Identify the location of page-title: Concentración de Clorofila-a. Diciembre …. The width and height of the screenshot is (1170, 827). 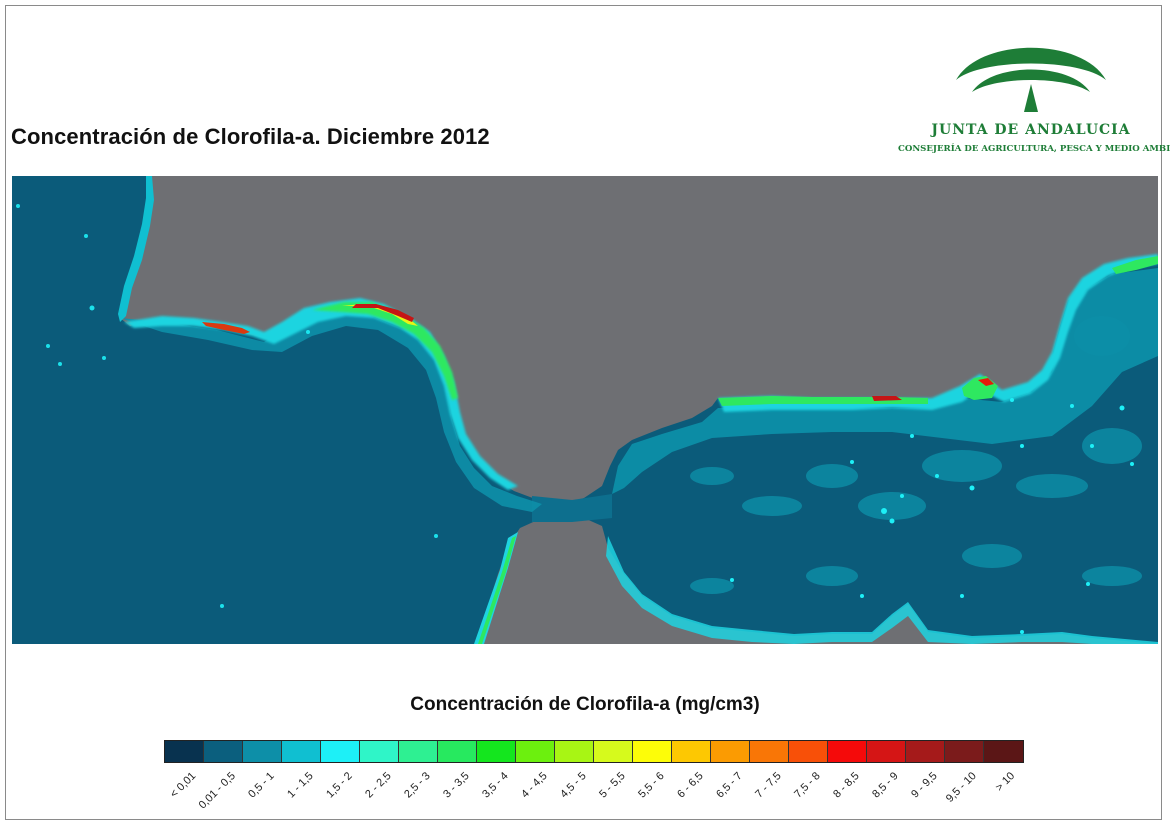
(250, 136).